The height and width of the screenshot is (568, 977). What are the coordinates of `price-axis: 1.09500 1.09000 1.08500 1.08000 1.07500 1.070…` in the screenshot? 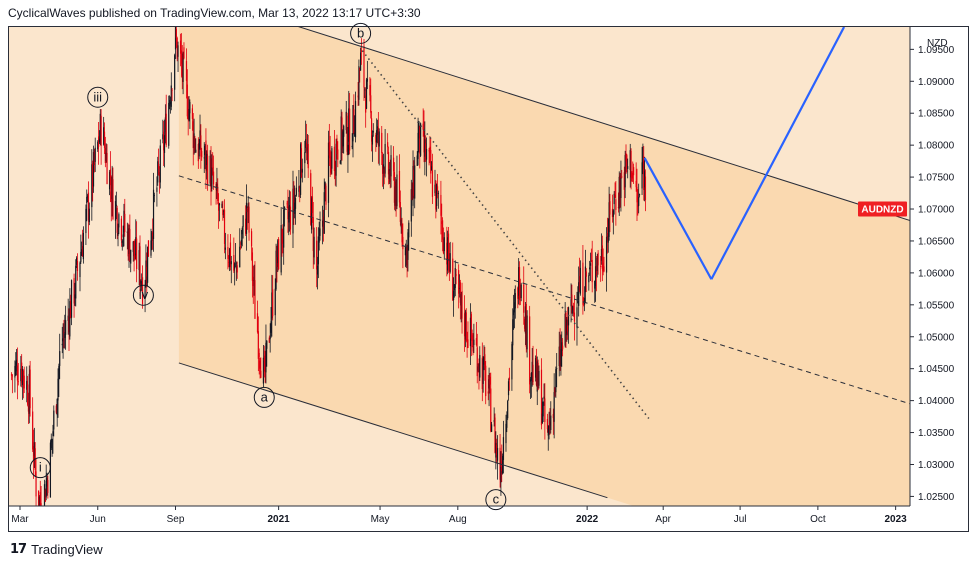 It's located at (932, 274).